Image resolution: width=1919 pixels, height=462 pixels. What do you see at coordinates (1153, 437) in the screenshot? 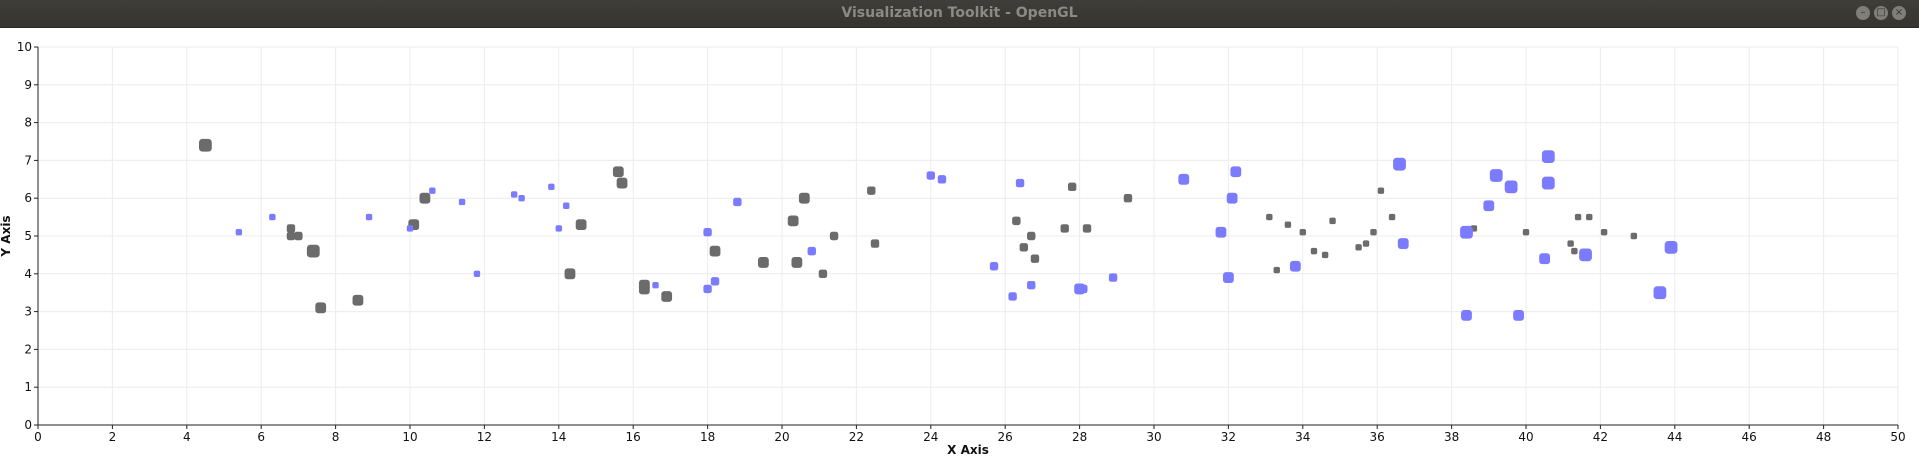
I see `x-tick-label: 30` at bounding box center [1153, 437].